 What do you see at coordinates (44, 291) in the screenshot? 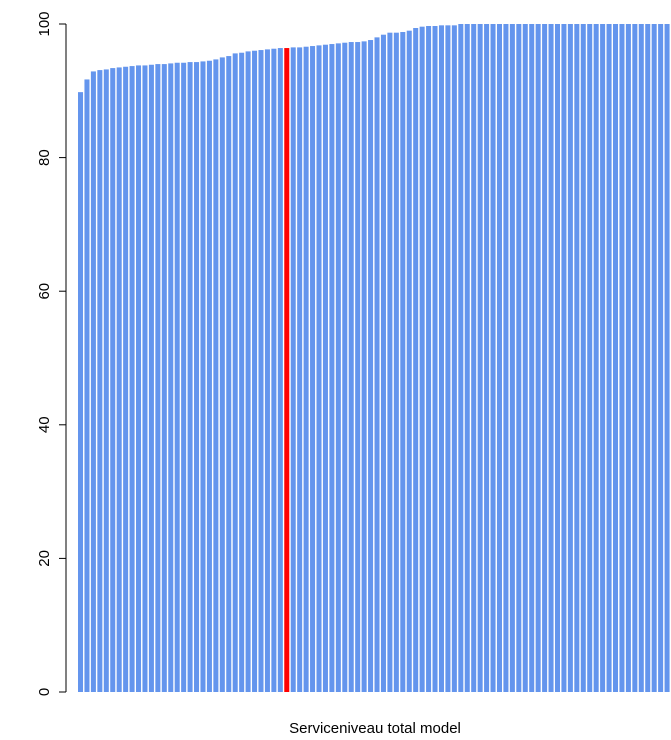
I see `y-tick-label: 60` at bounding box center [44, 291].